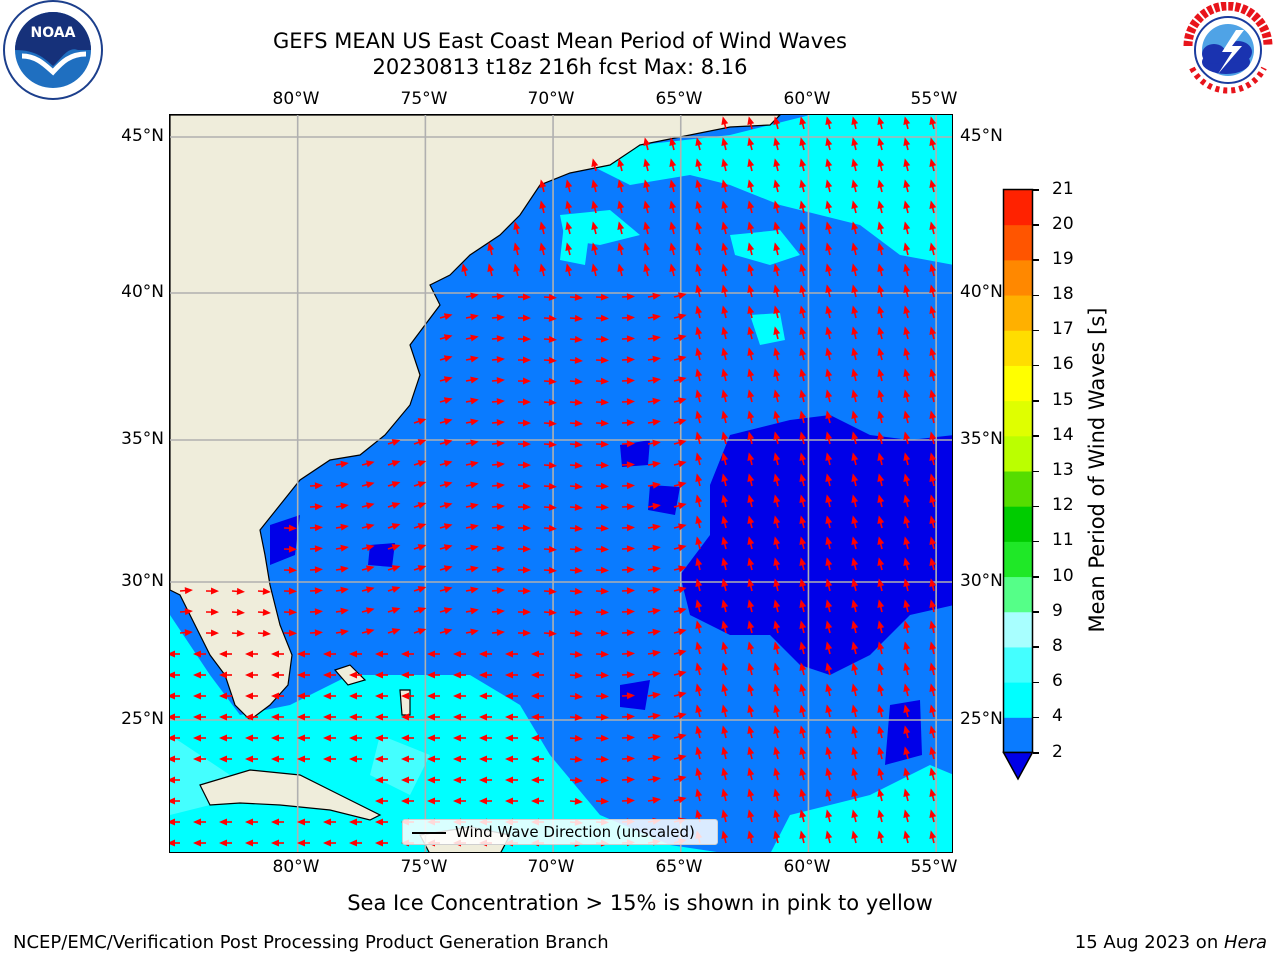 The image size is (1280, 960). Describe the element at coordinates (1063, 364) in the screenshot. I see `colorbar-tick-label: 16` at that location.